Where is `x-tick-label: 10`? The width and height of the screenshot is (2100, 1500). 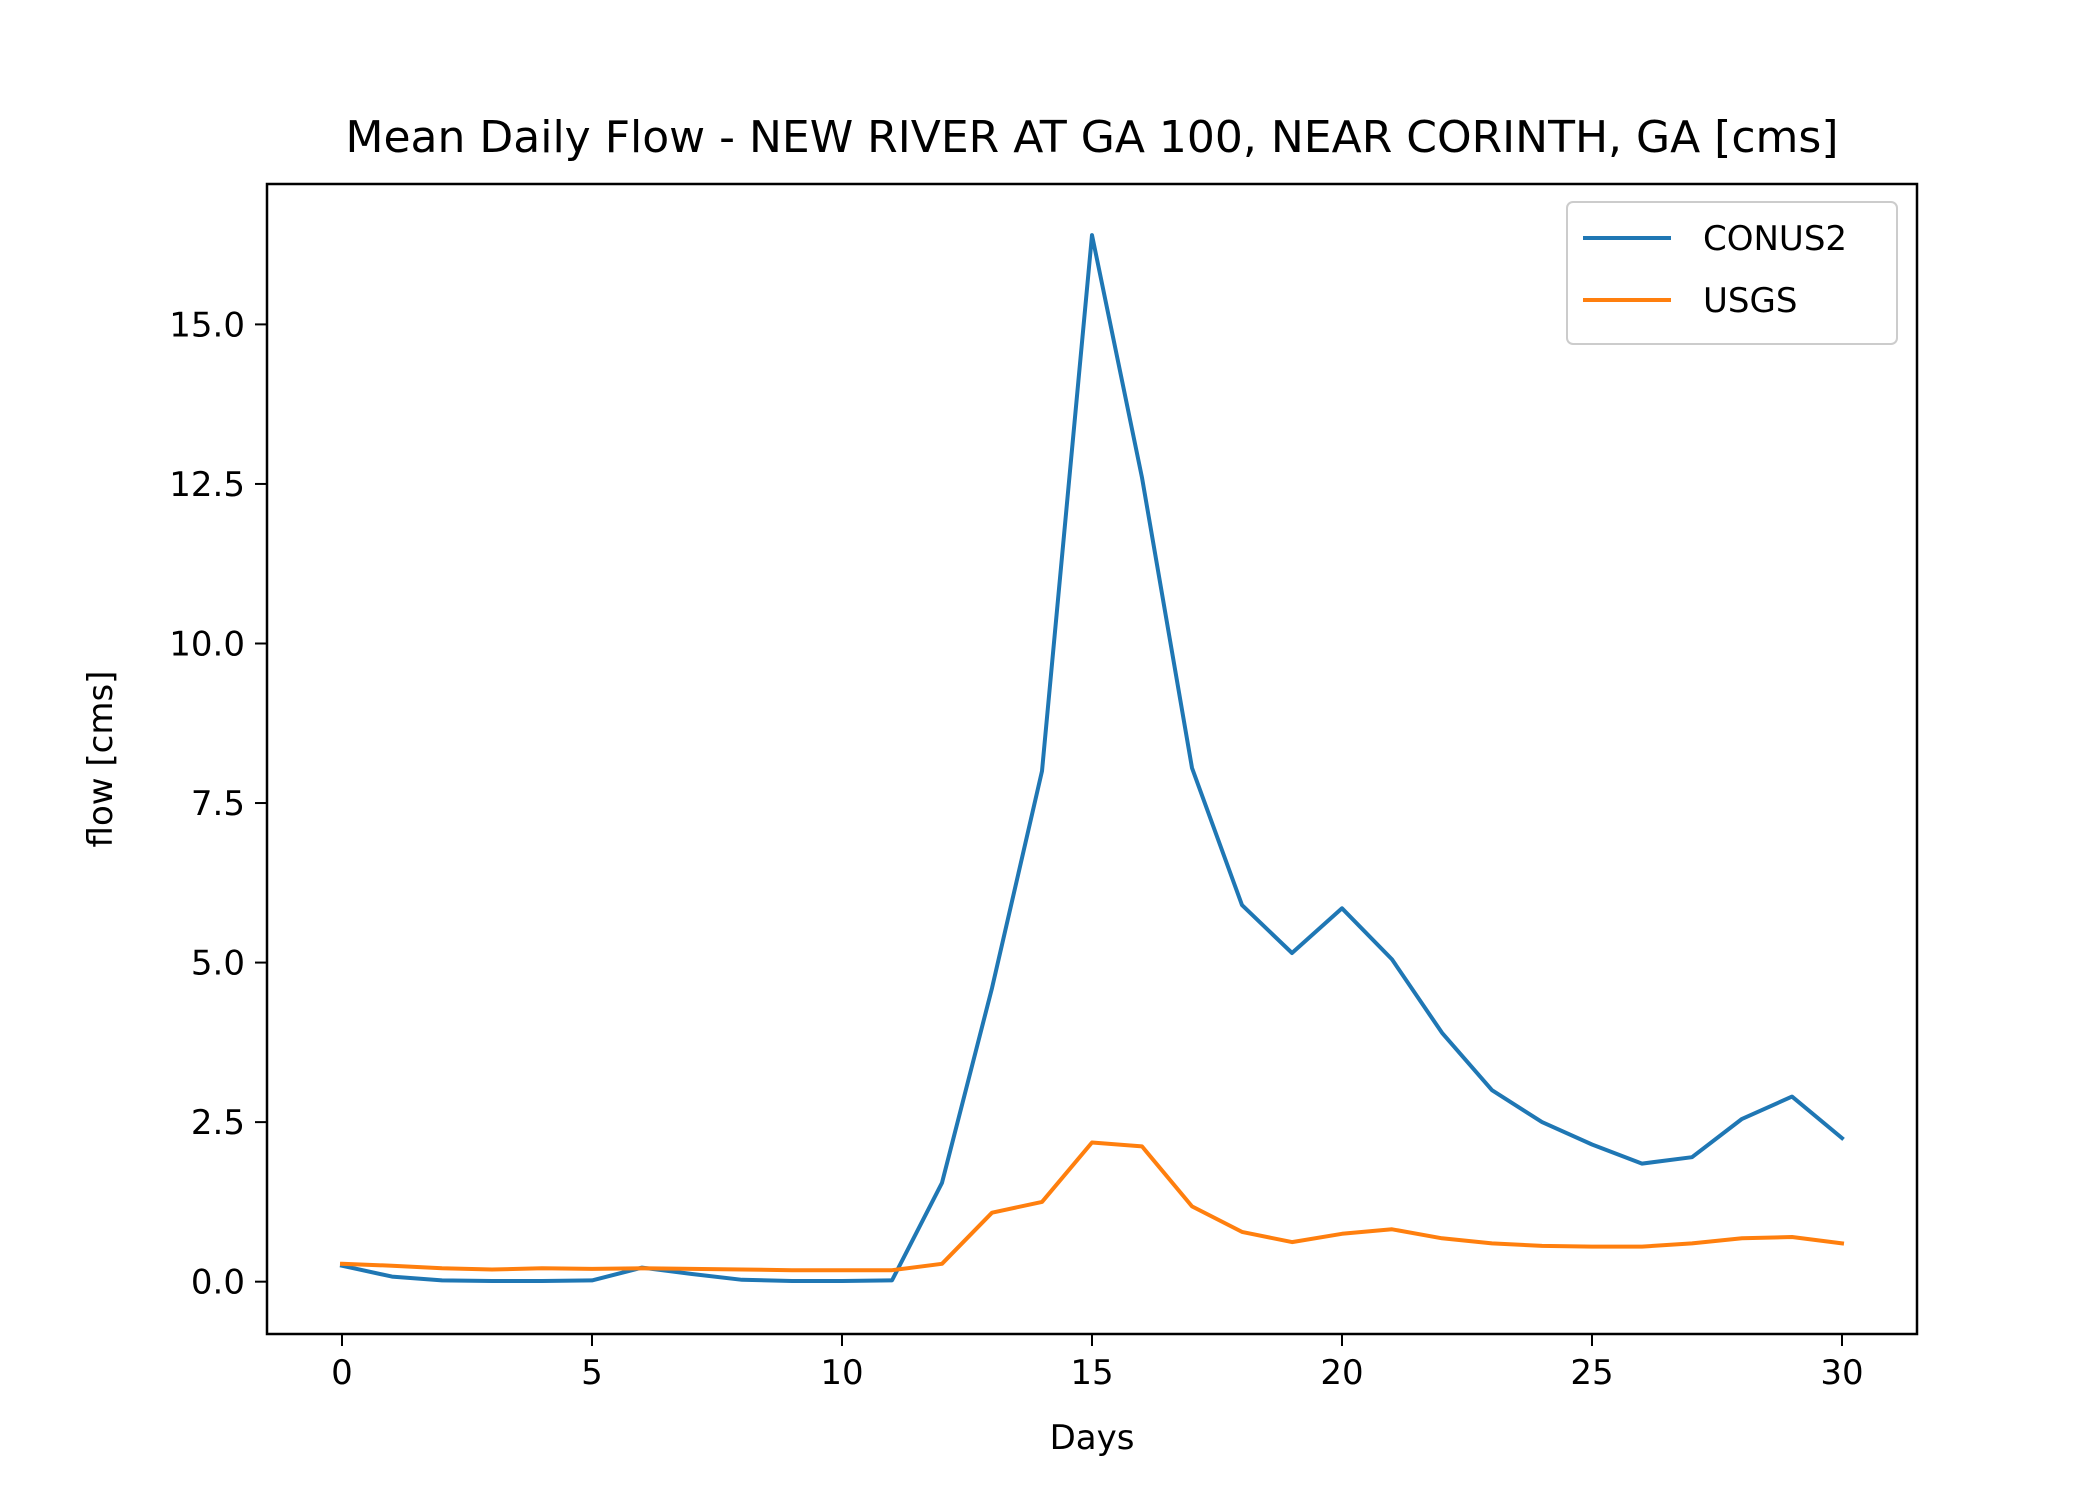 x-tick-label: 10 is located at coordinates (841, 1373).